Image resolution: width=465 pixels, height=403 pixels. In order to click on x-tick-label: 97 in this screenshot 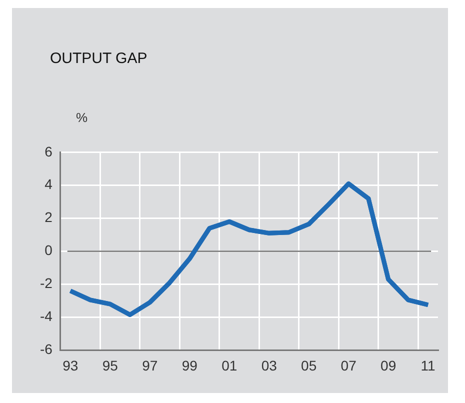, I will do `click(150, 365)`.